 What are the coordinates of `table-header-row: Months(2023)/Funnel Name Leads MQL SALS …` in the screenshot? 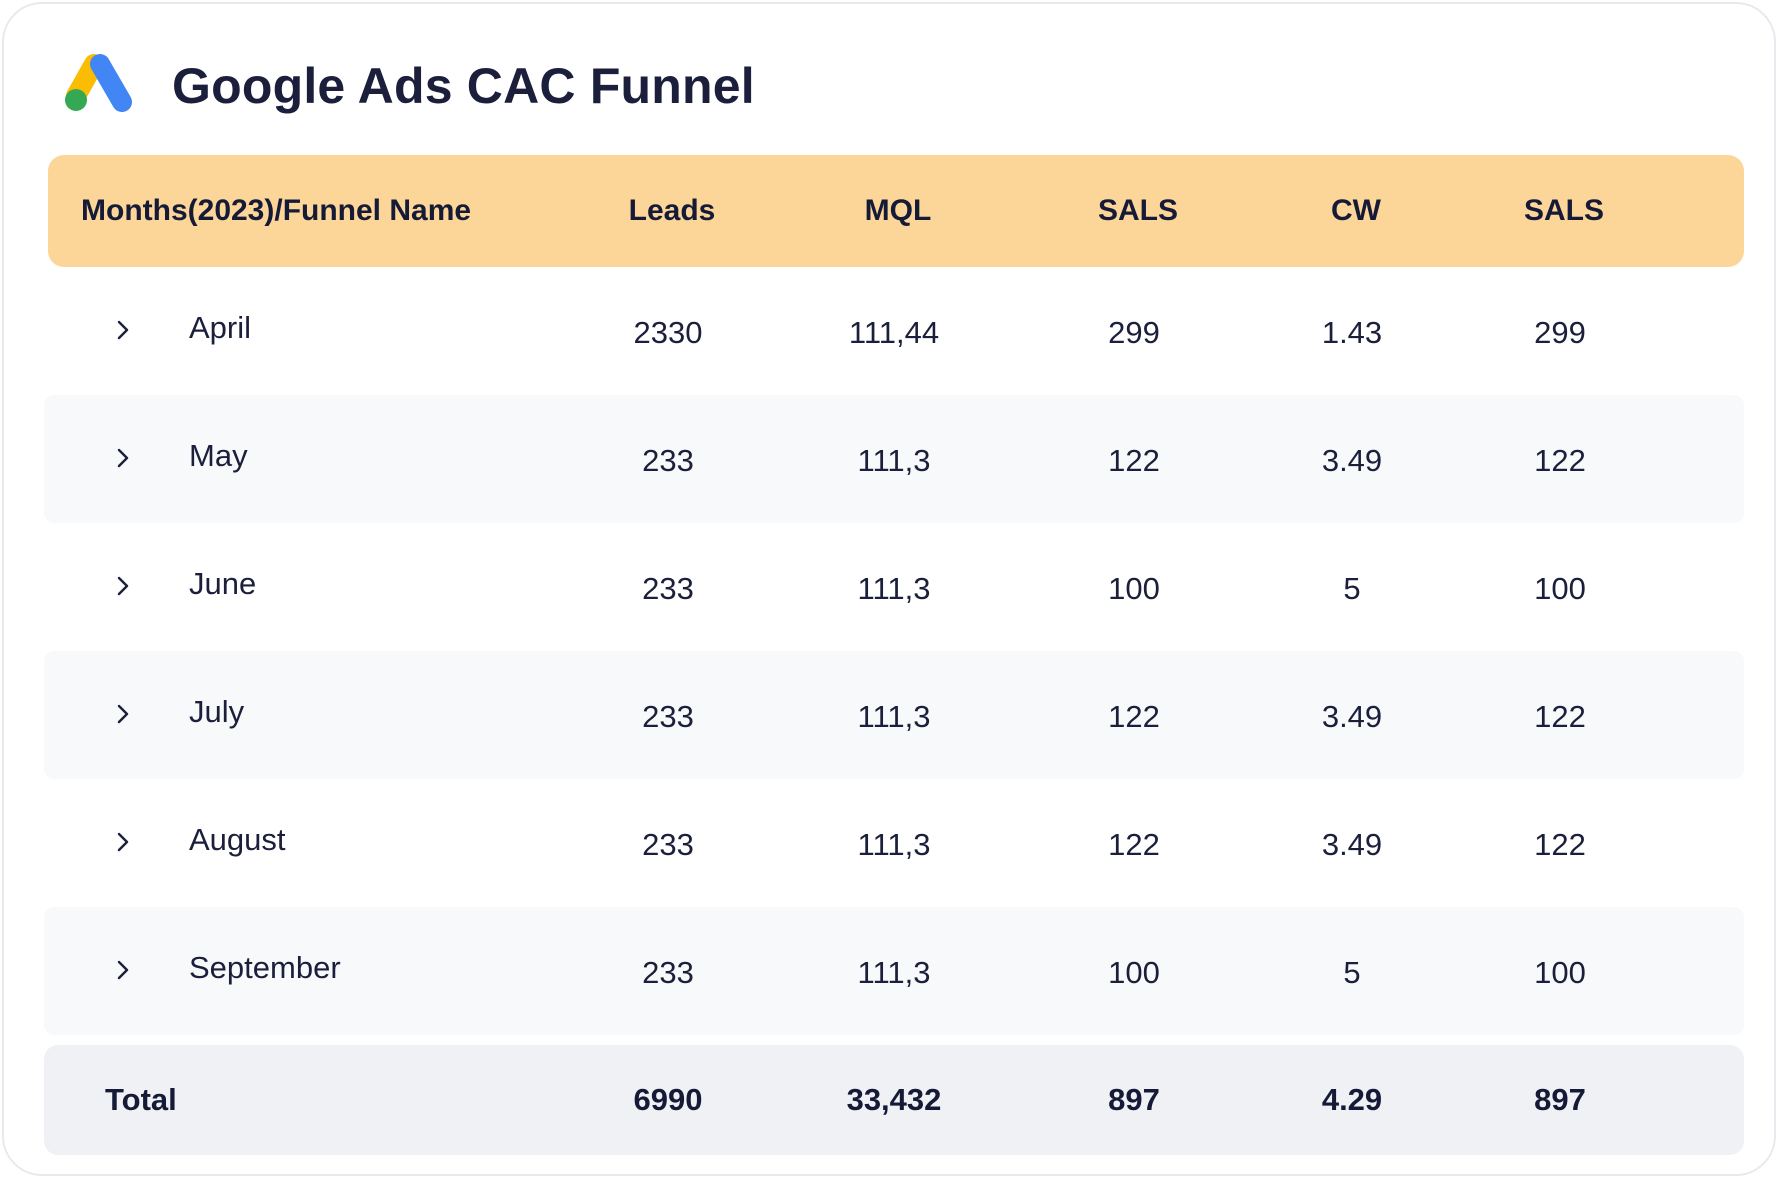 It's located at (896, 211).